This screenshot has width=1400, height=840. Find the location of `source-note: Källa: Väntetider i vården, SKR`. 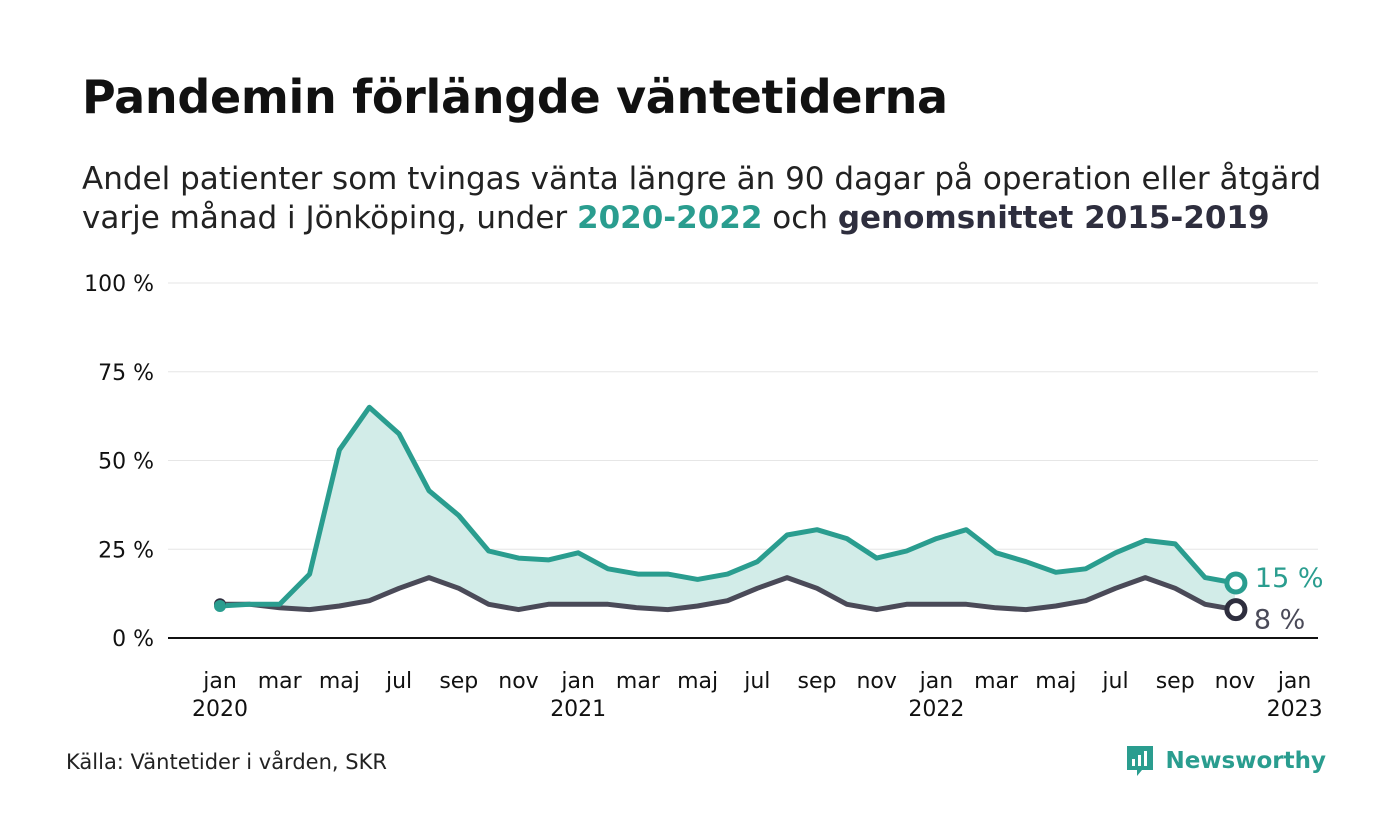

source-note: Källa: Väntetider i vården, SKR is located at coordinates (226, 762).